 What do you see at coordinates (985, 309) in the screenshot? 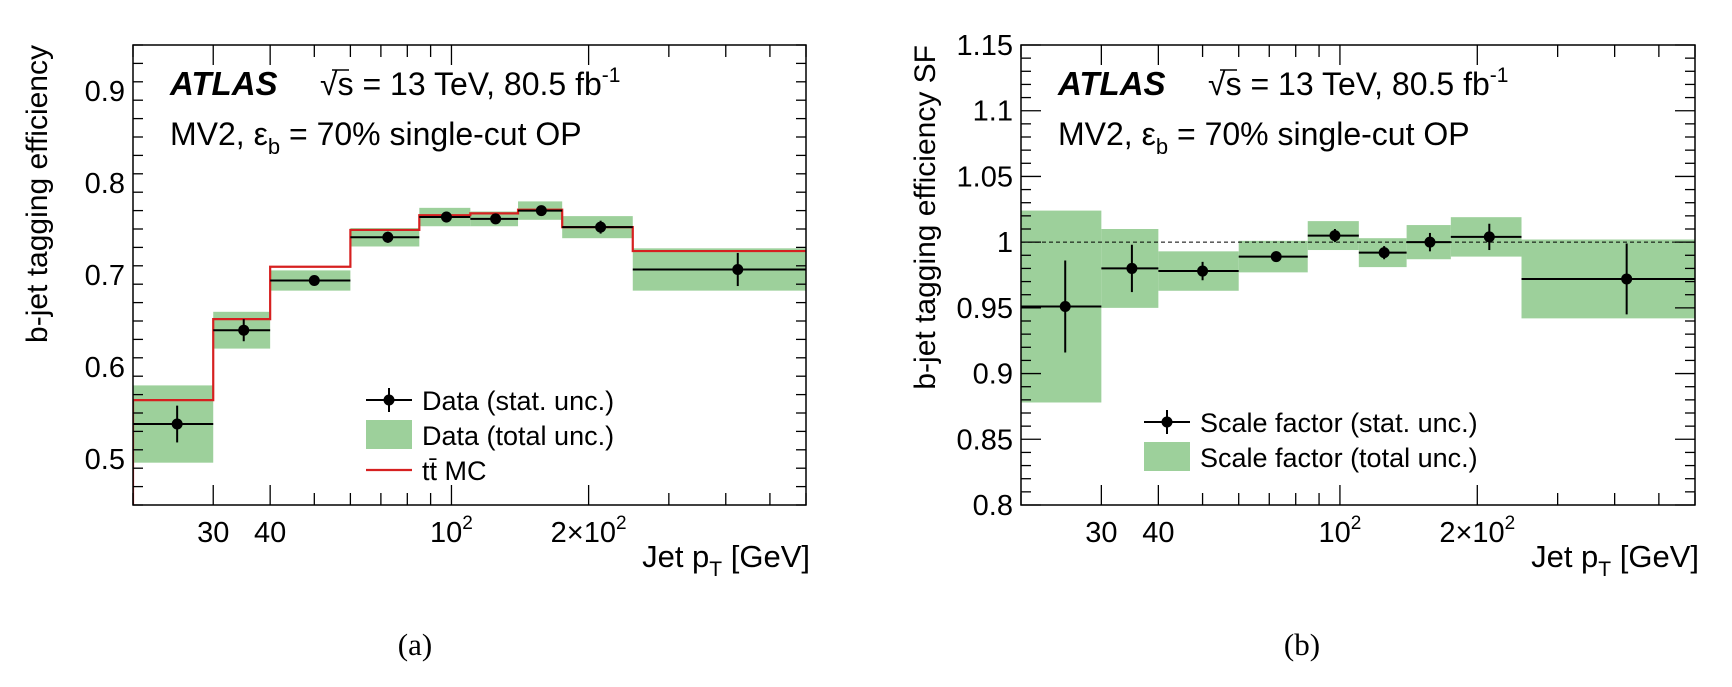
I see `y-tick-label: 0.95` at bounding box center [985, 309].